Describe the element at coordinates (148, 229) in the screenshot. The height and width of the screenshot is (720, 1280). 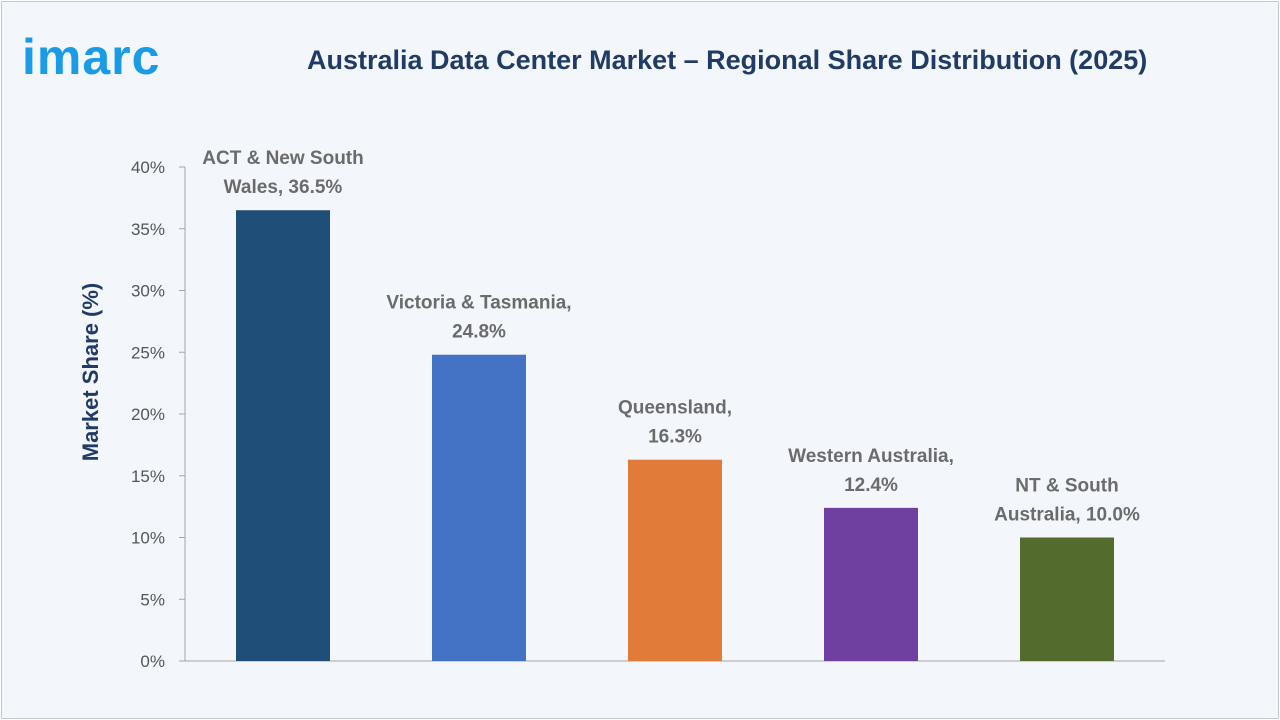
I see `y-tick-label: 35%` at that location.